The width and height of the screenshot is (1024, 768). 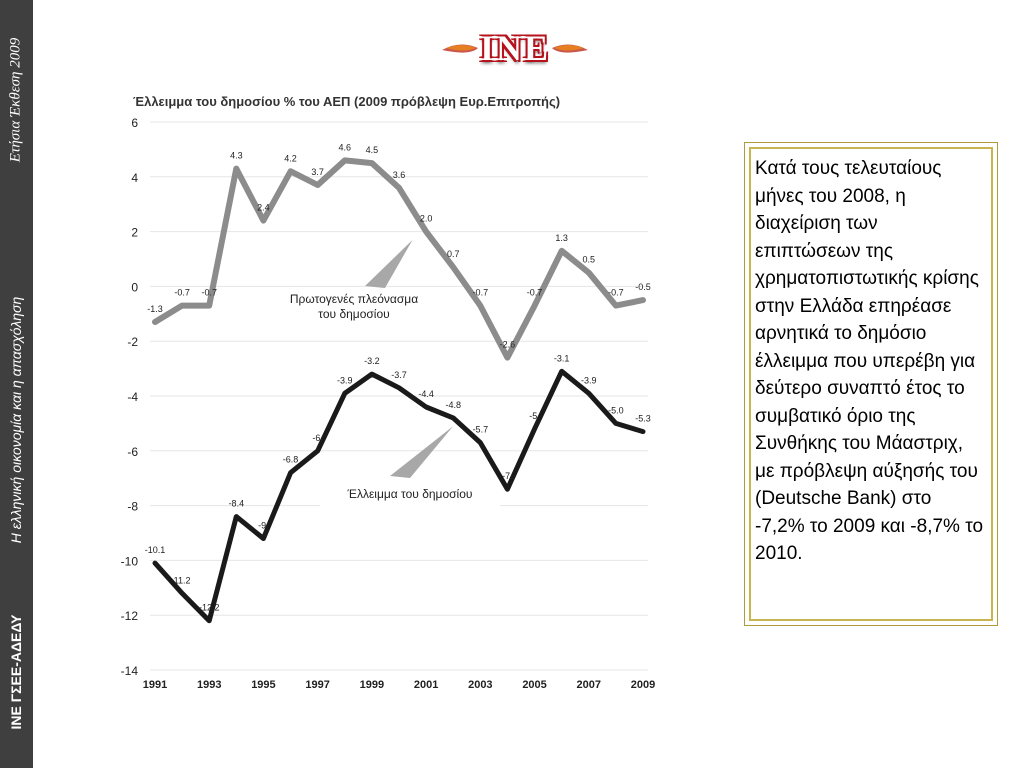 I want to click on data-label: -5.0, so click(x=616, y=410).